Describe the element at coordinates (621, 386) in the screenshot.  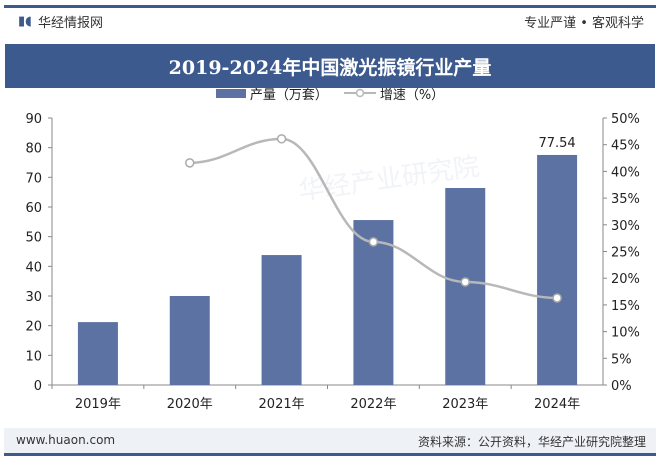
I see `y2-tick-label: 0%` at that location.